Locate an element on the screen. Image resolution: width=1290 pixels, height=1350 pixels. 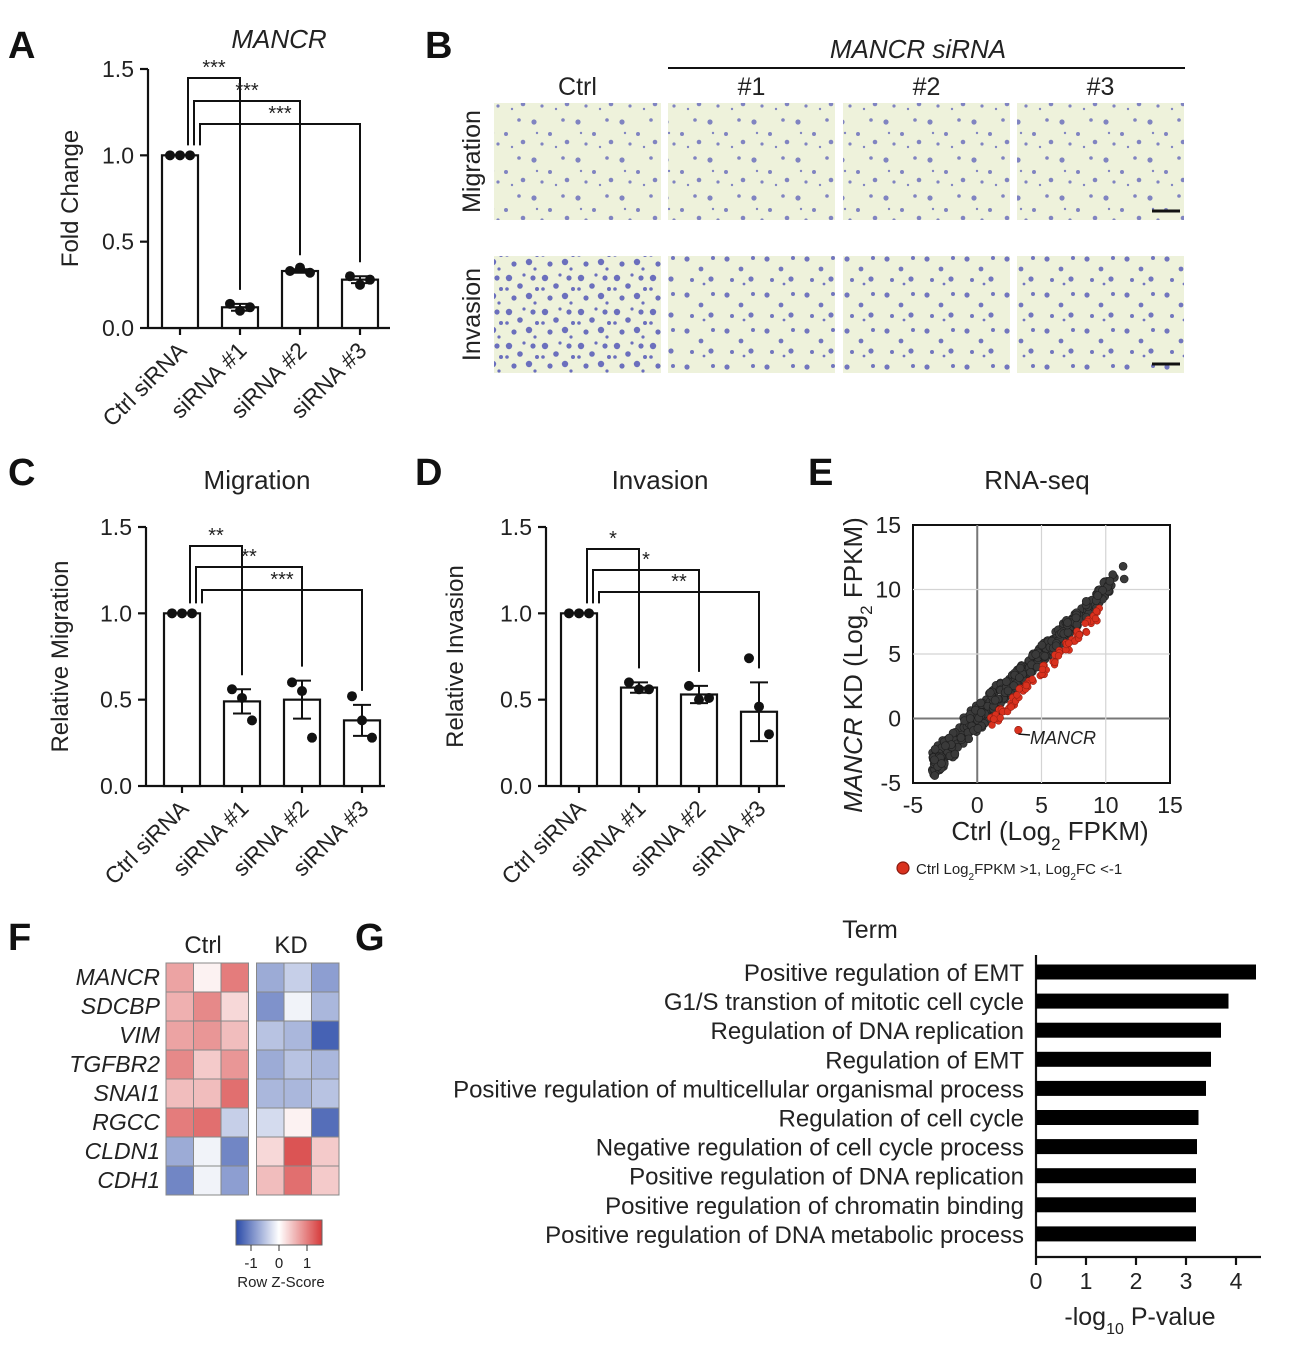
significance-label: * is located at coordinates (646, 560).